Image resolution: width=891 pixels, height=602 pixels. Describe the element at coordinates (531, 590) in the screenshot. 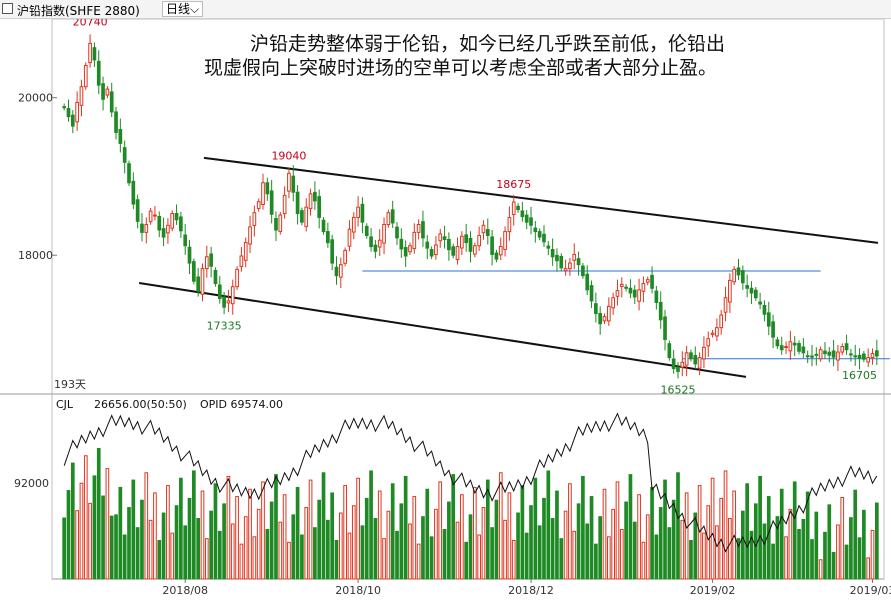

I see `x-tick-label: 2018/12` at that location.